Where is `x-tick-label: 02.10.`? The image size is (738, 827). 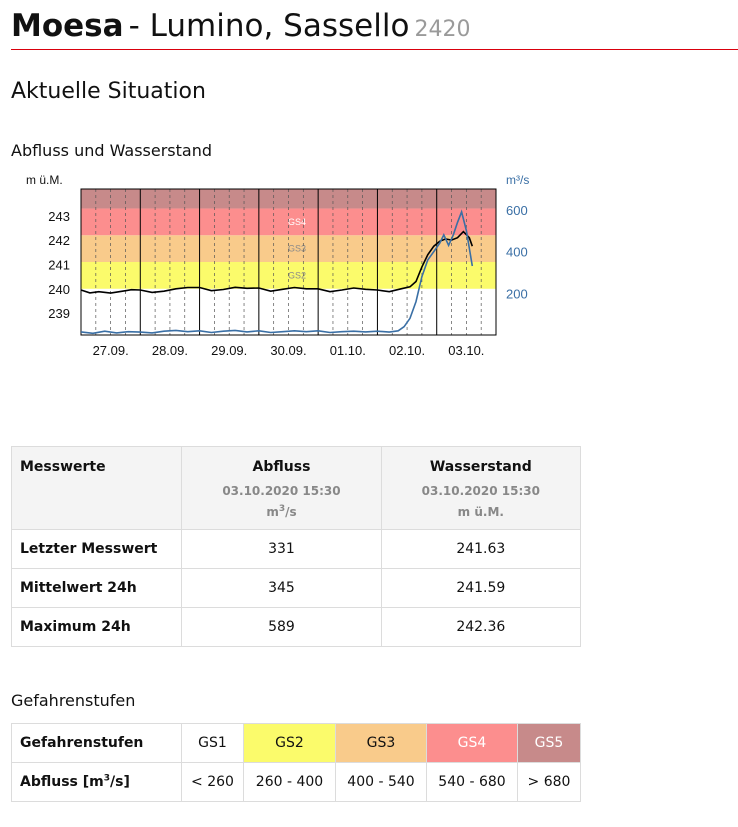 x-tick-label: 02.10. is located at coordinates (407, 350).